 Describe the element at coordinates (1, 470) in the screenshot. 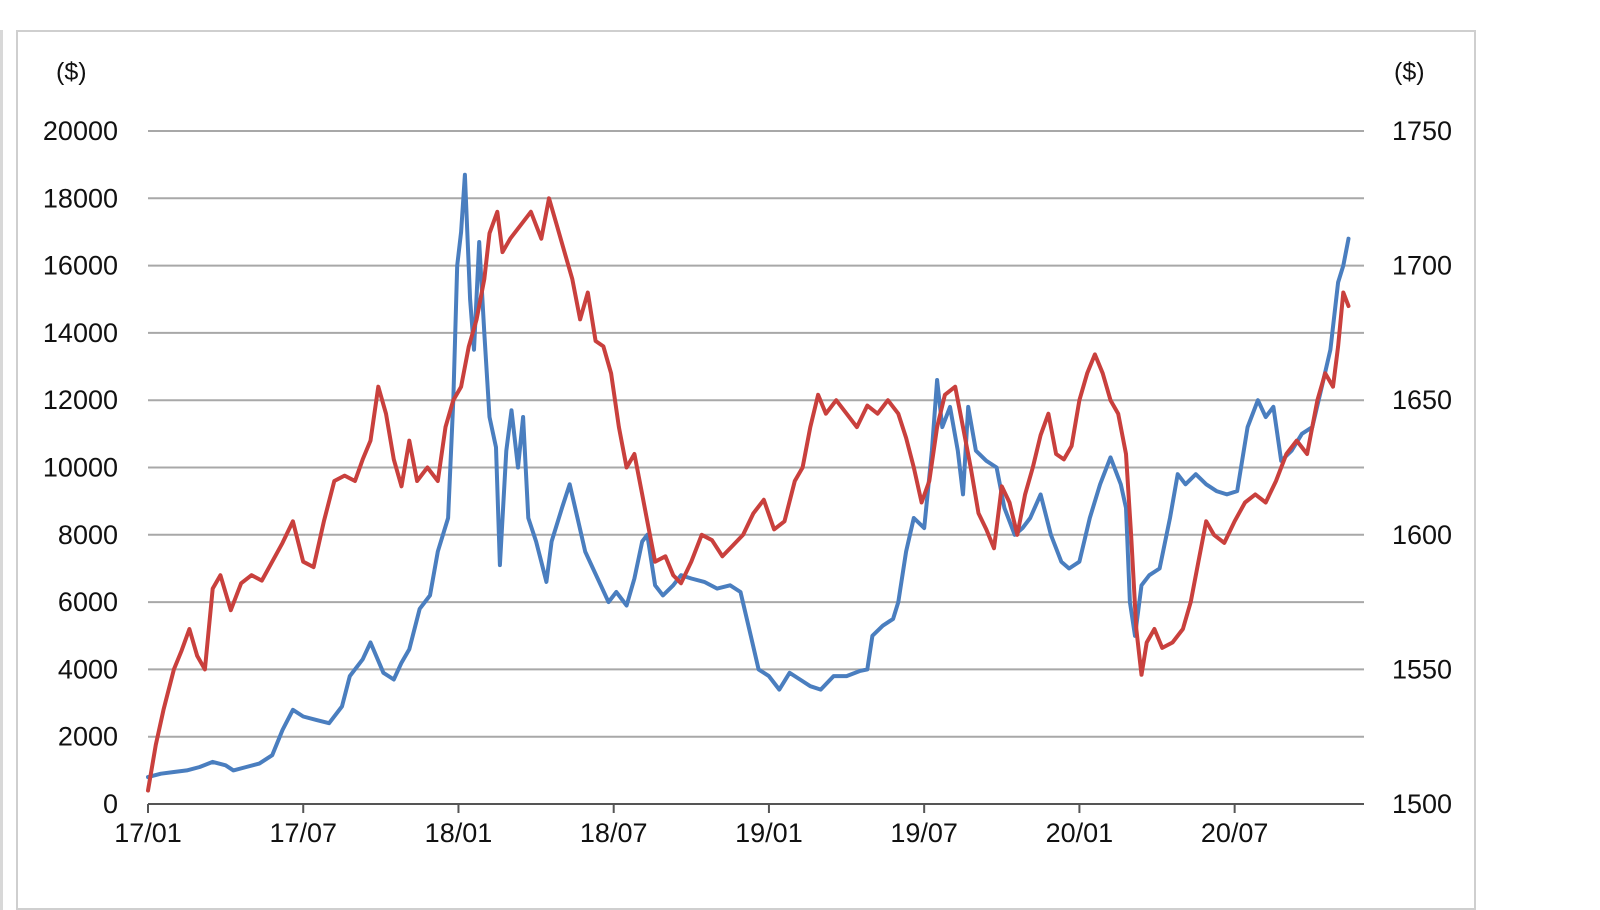

I see `left-border` at that location.